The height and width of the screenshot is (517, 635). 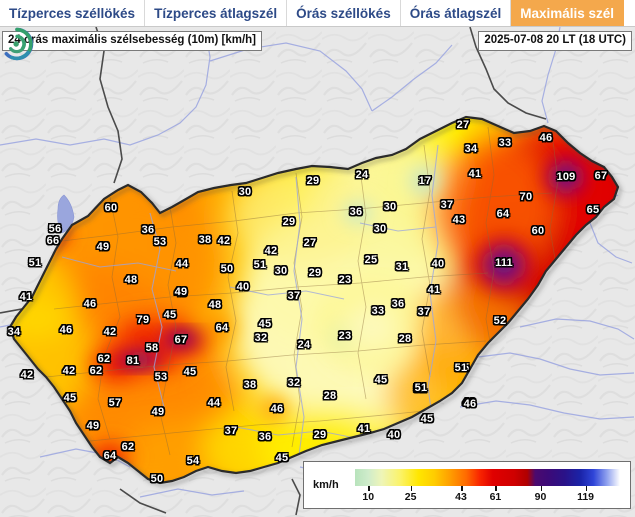 What do you see at coordinates (601, 176) in the screenshot?
I see `station-value: 67` at bounding box center [601, 176].